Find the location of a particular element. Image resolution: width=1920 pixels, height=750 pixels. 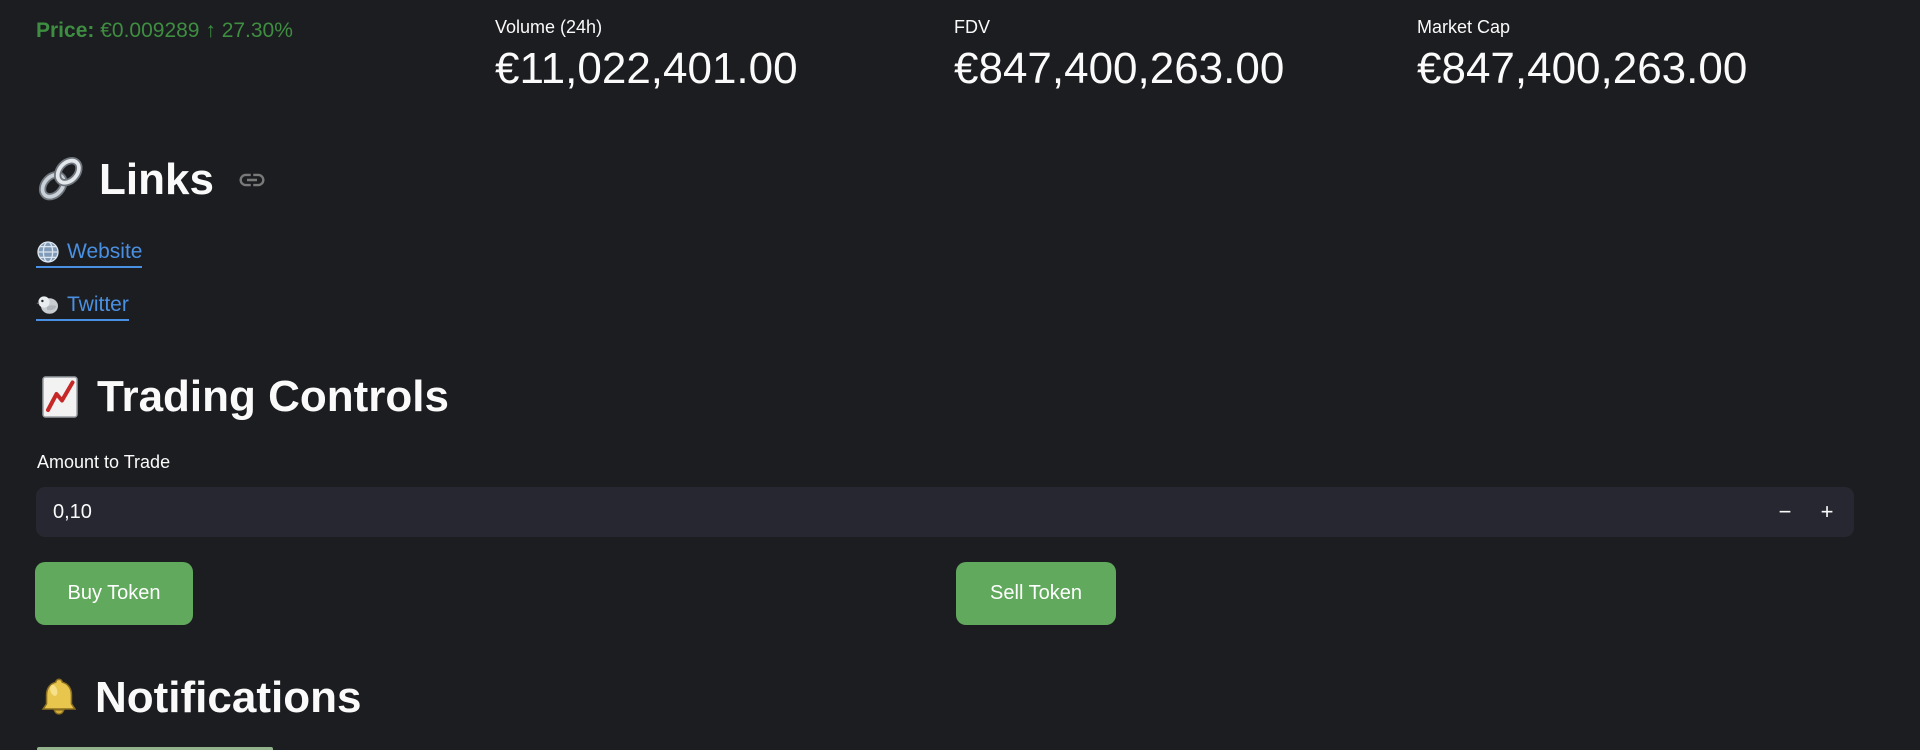

bird-icon is located at coordinates (48, 305).